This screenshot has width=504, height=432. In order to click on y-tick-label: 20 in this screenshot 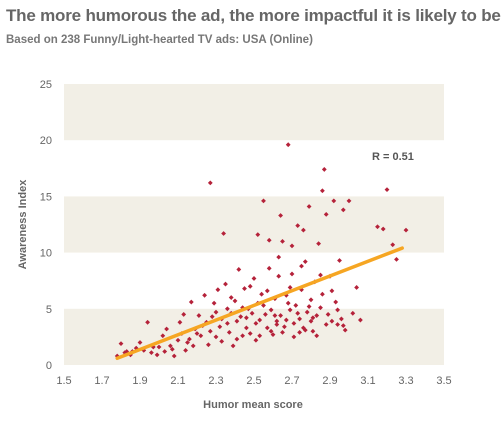, I will do `click(46, 141)`.